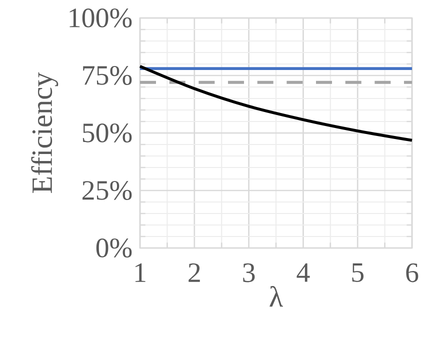 Image resolution: width=423 pixels, height=345 pixels. I want to click on x-tick-label: 5, so click(358, 272).